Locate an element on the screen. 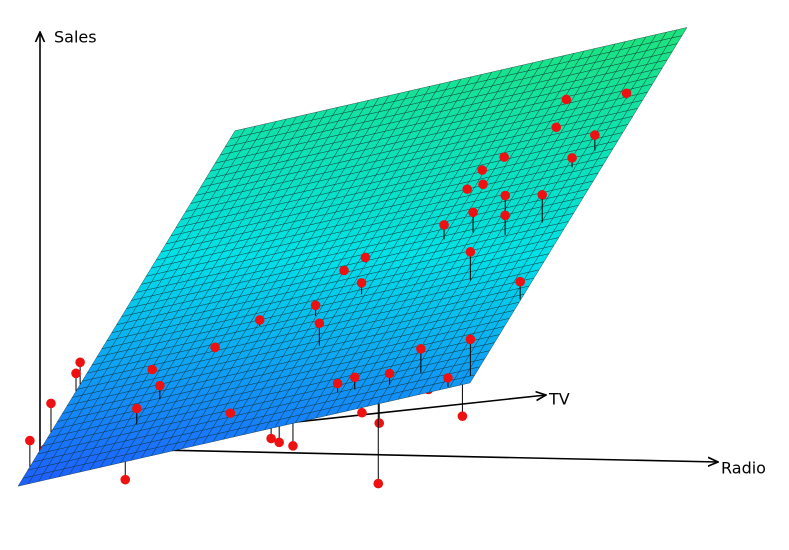 The image size is (789, 550). y-axis is located at coordinates (414, 455).